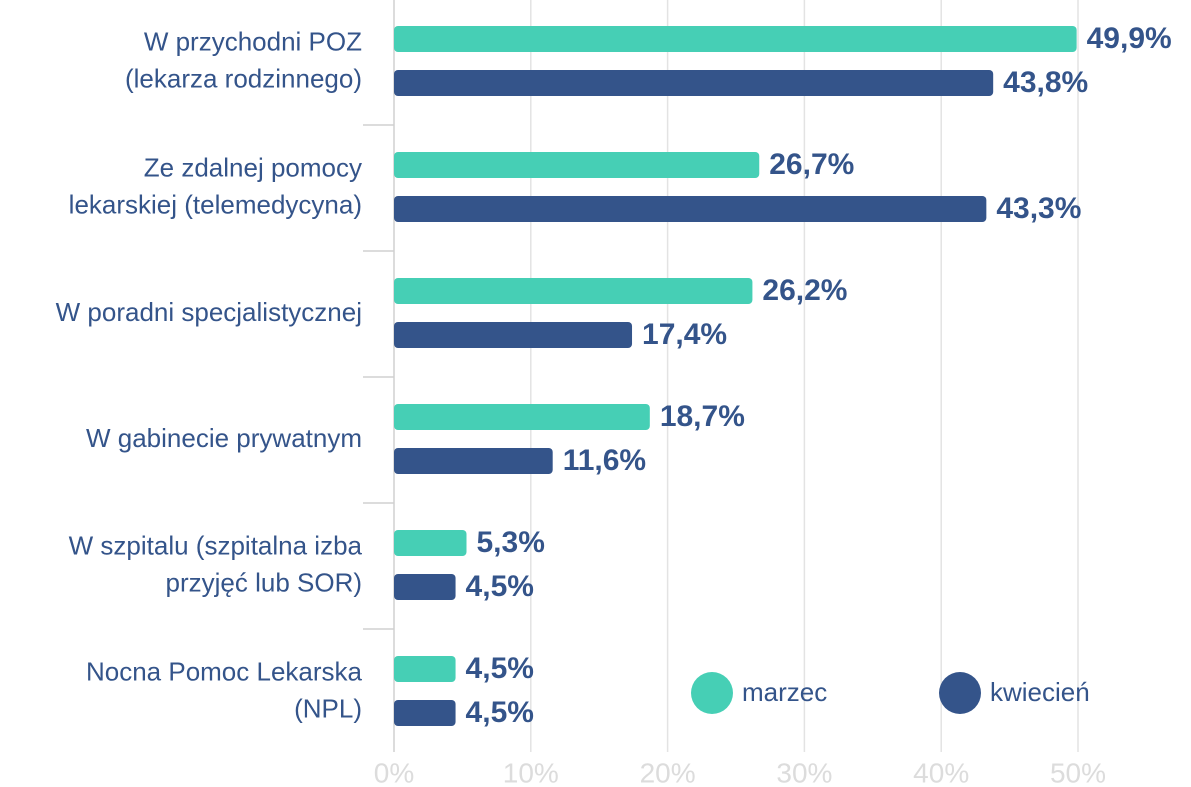 This screenshot has width=1191, height=787. What do you see at coordinates (684, 334) in the screenshot?
I see `value-label: 17,4%` at bounding box center [684, 334].